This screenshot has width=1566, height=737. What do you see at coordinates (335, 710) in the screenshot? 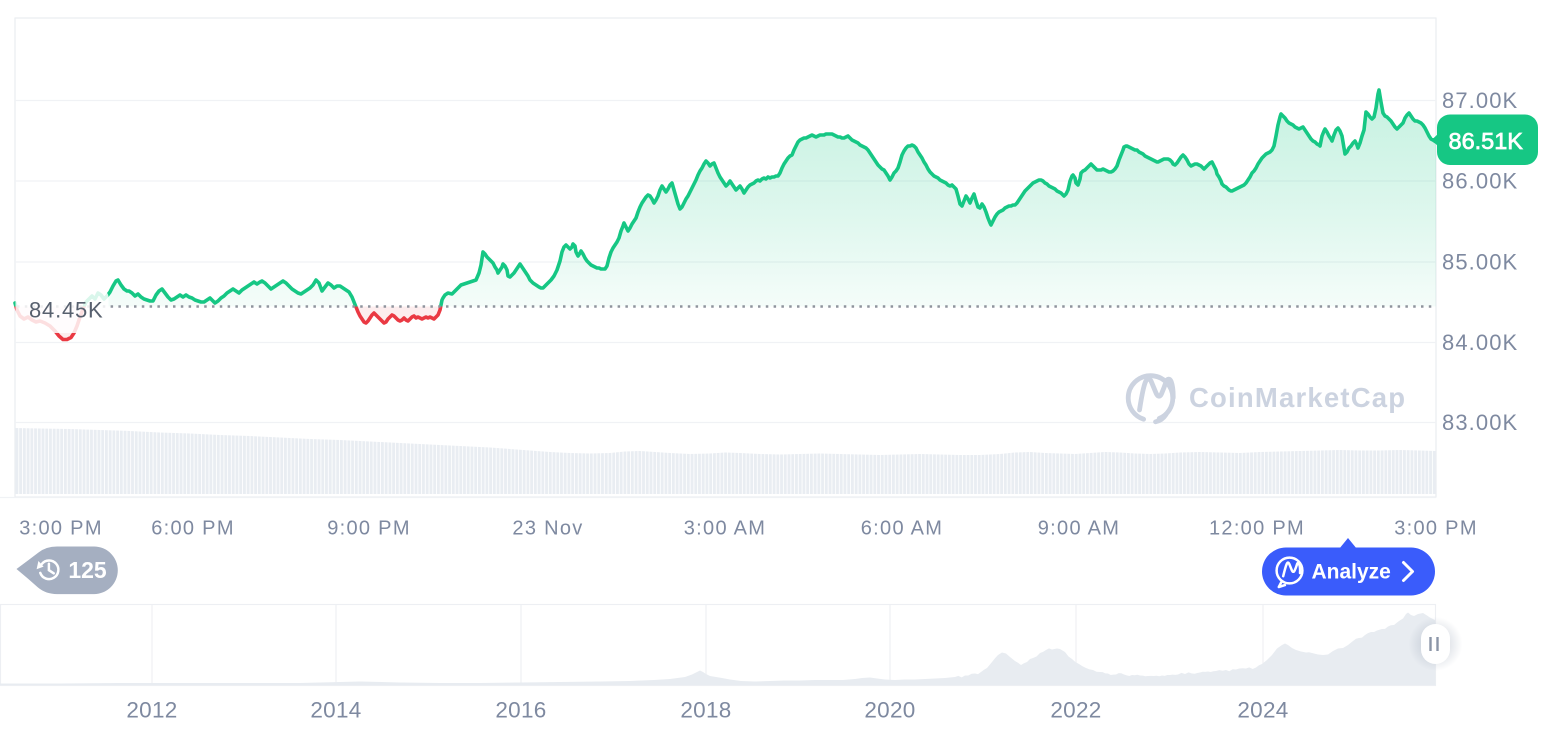
I see `svg-text: 2014` at bounding box center [335, 710].